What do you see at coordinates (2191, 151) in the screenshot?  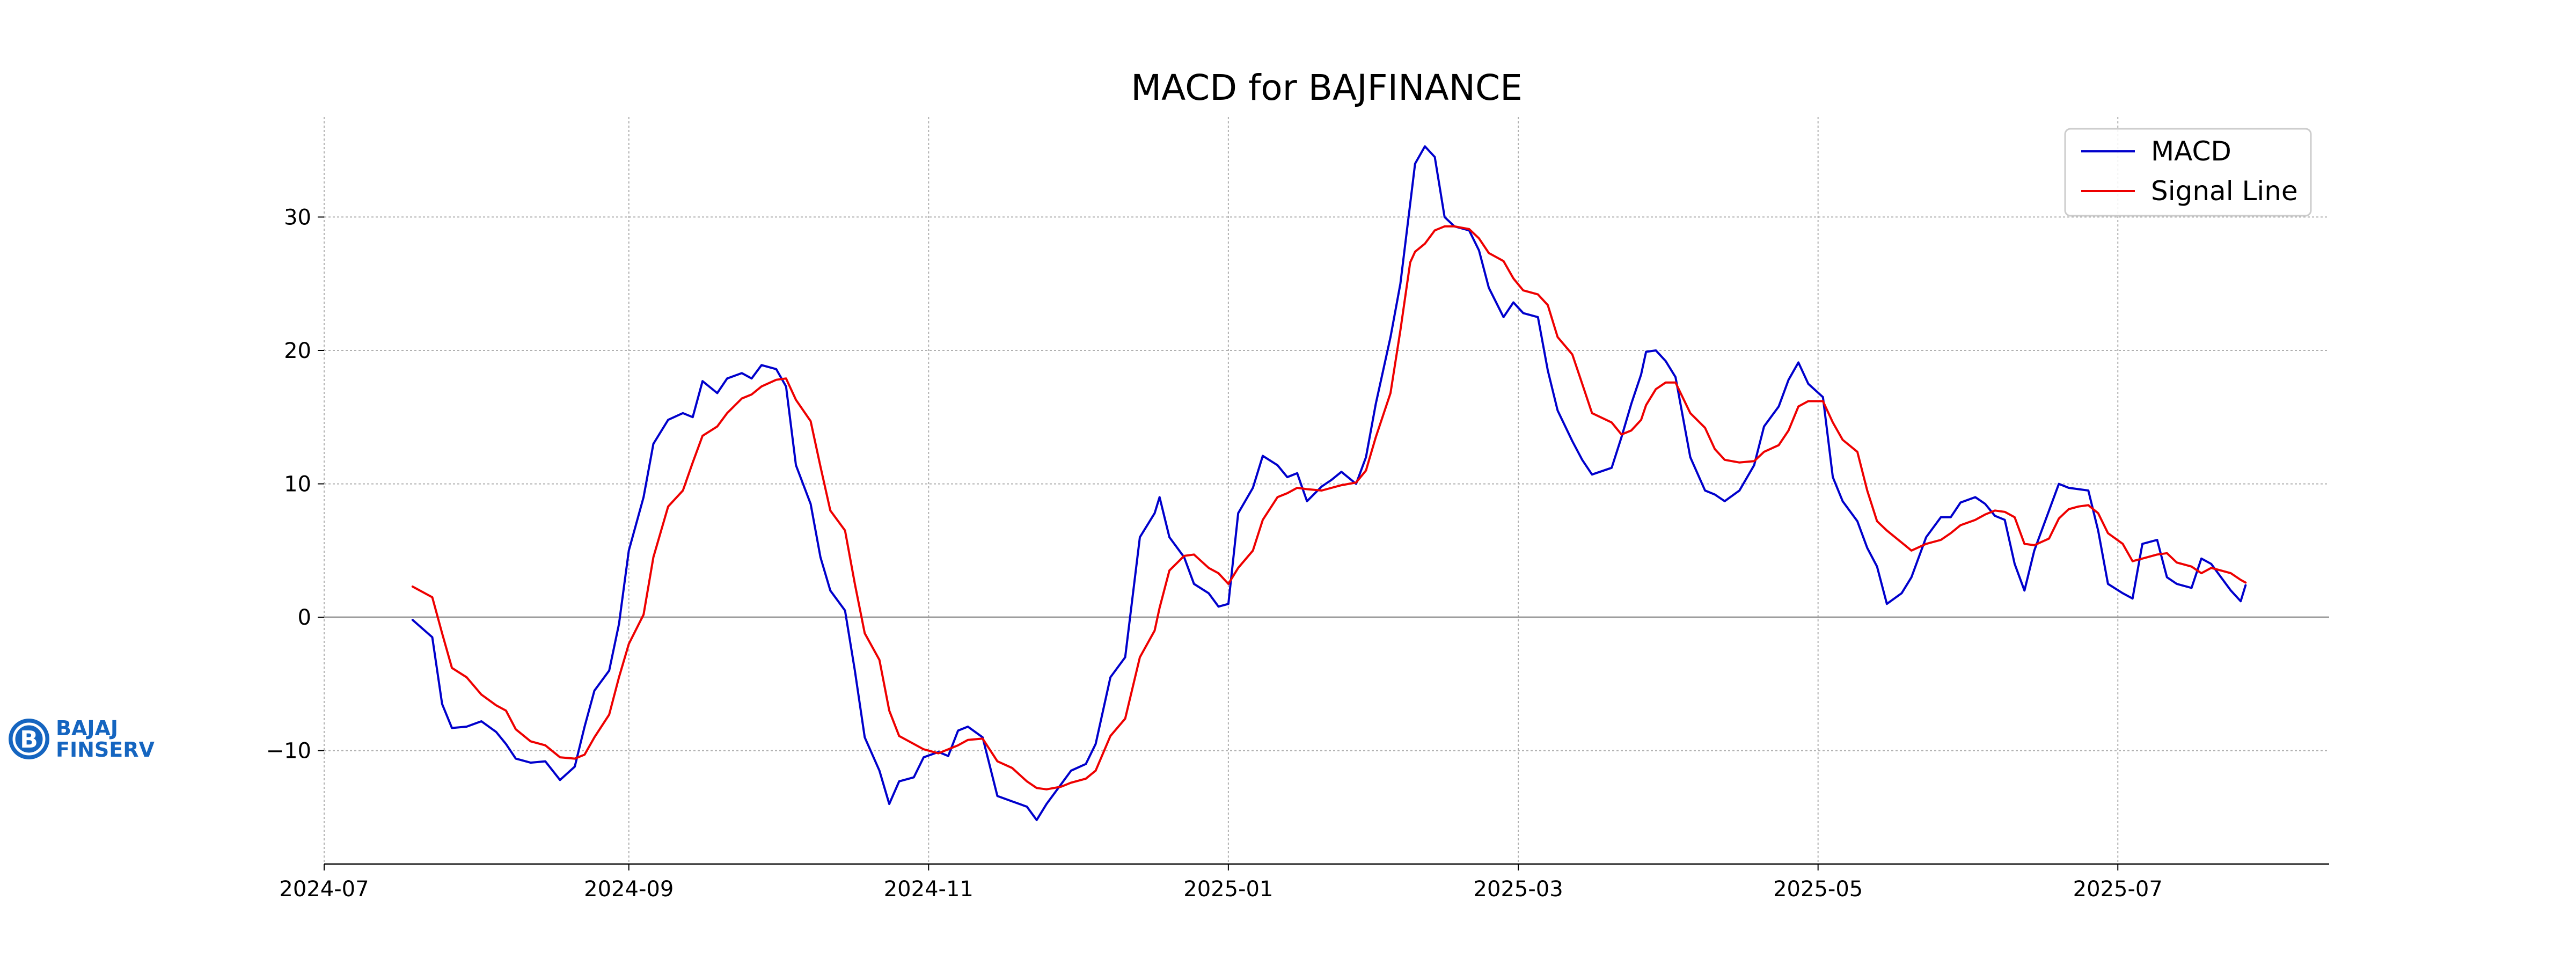 I see `legend-label-macd: MACD` at bounding box center [2191, 151].